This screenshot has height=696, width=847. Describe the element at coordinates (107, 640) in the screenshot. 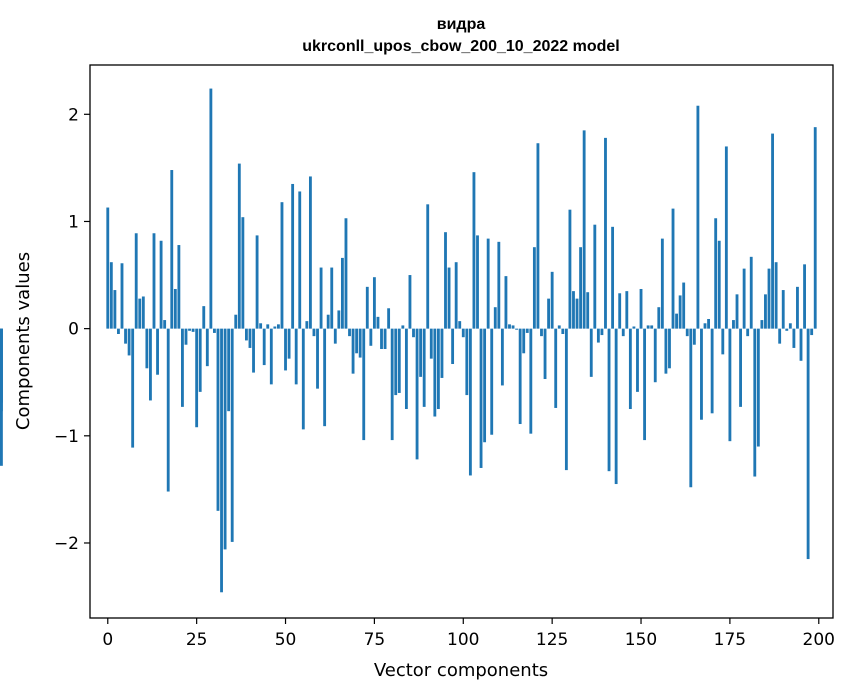

I see `x-tick-label: 0` at that location.